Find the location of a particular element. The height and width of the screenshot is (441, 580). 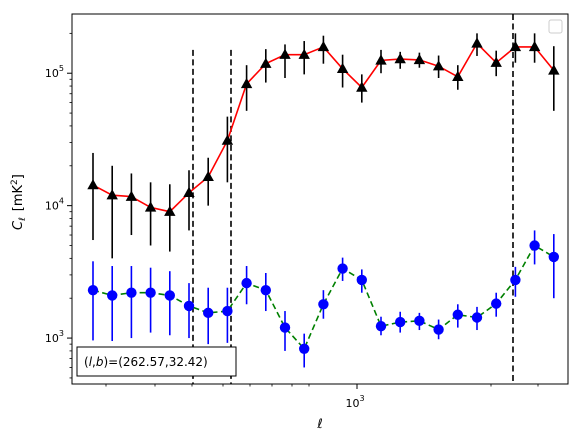

annotation-box: (l,b)=(262.57,32.42) is located at coordinates (156, 361).